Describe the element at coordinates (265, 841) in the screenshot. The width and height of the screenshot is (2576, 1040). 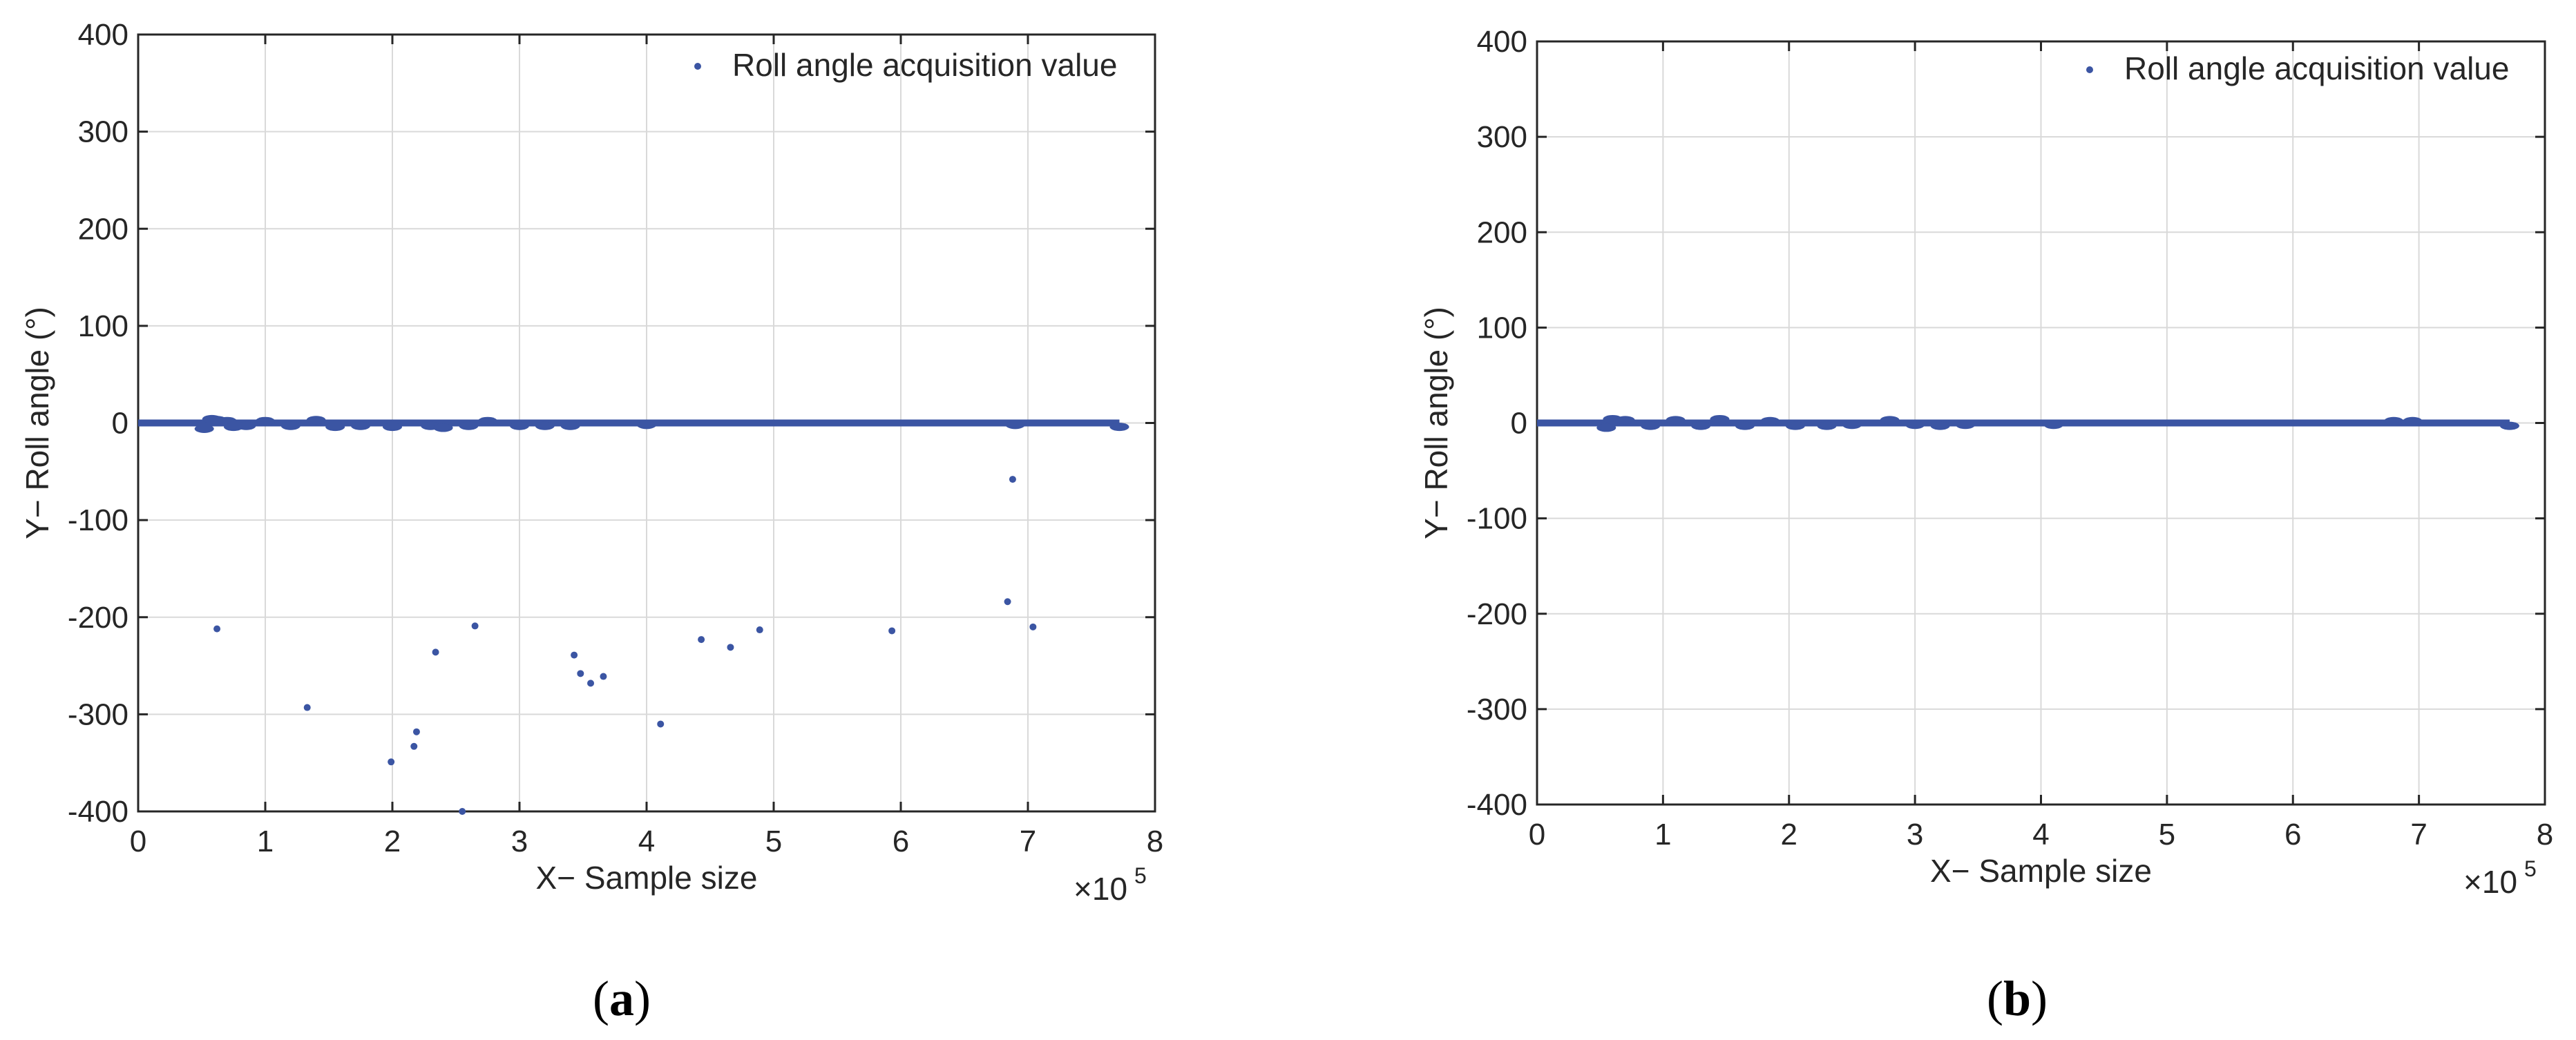
I see `chart-a-x-tick-label: 1` at that location.